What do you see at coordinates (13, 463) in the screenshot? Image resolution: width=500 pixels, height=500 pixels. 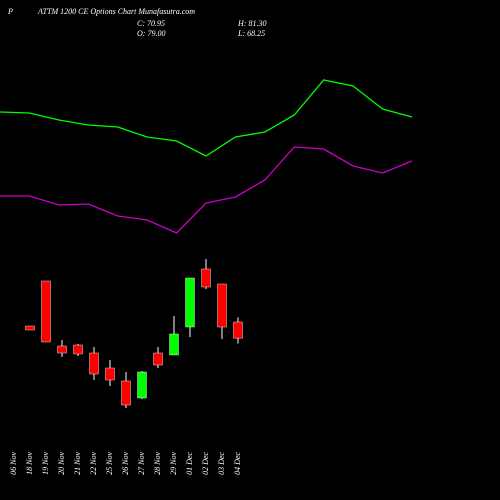 I see `x-tick-label: 06 Nov` at bounding box center [13, 463].